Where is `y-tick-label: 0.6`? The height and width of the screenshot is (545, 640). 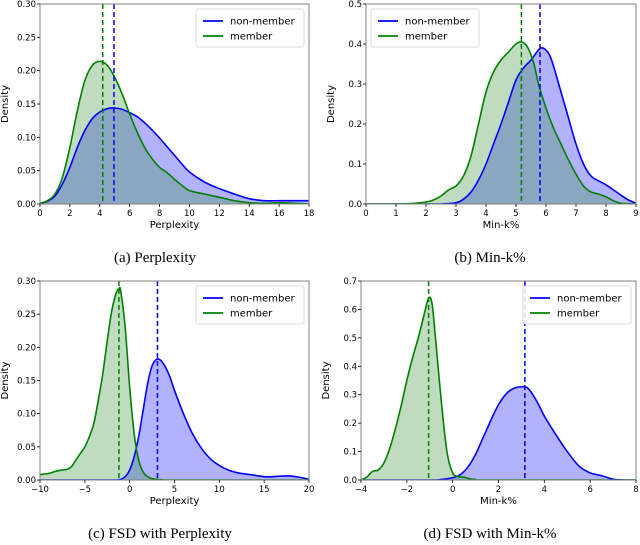 y-tick-label: 0.6 is located at coordinates (350, 310).